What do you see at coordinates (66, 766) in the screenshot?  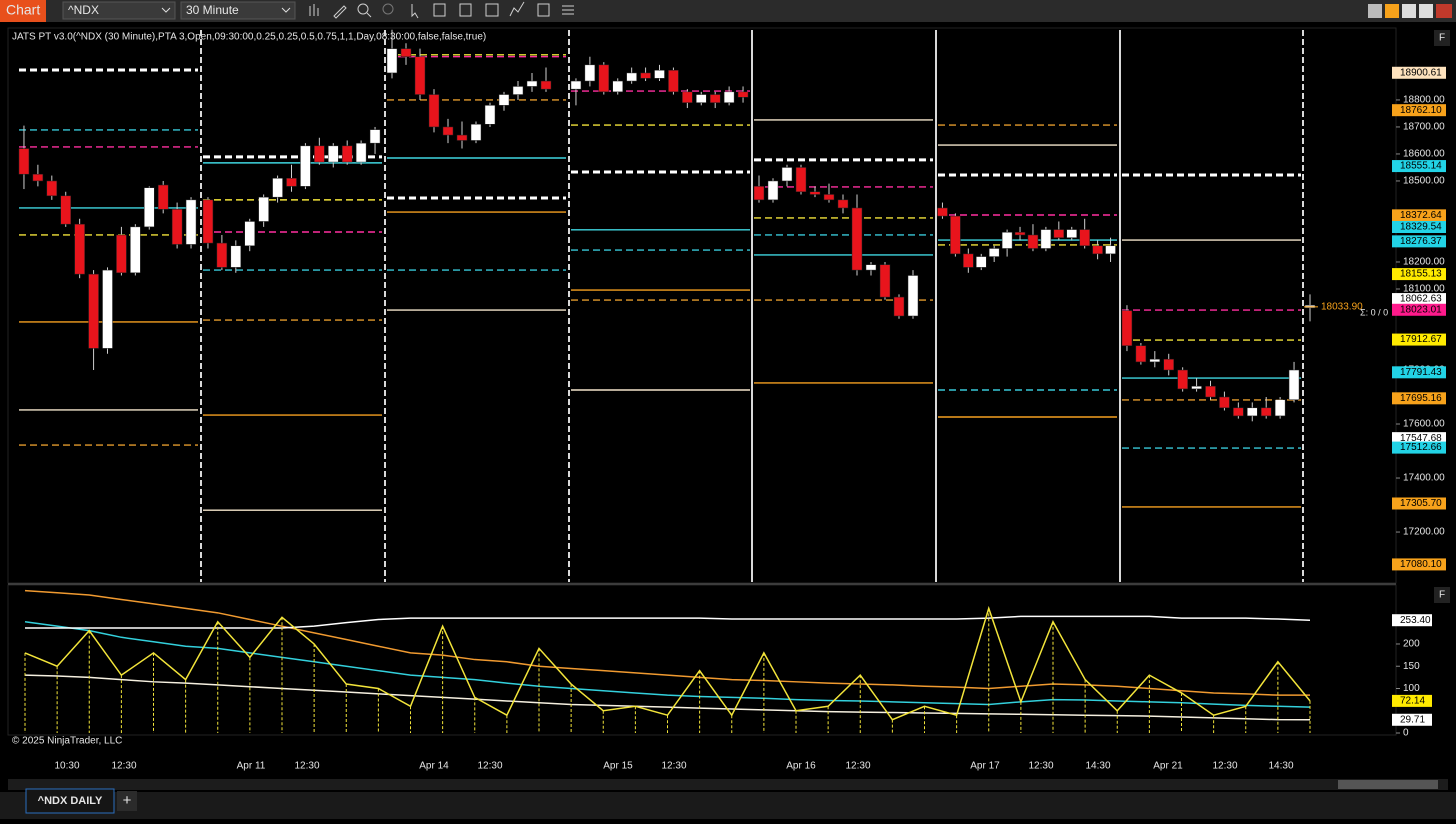 I see `x-tick-label: 10:30` at bounding box center [66, 766].